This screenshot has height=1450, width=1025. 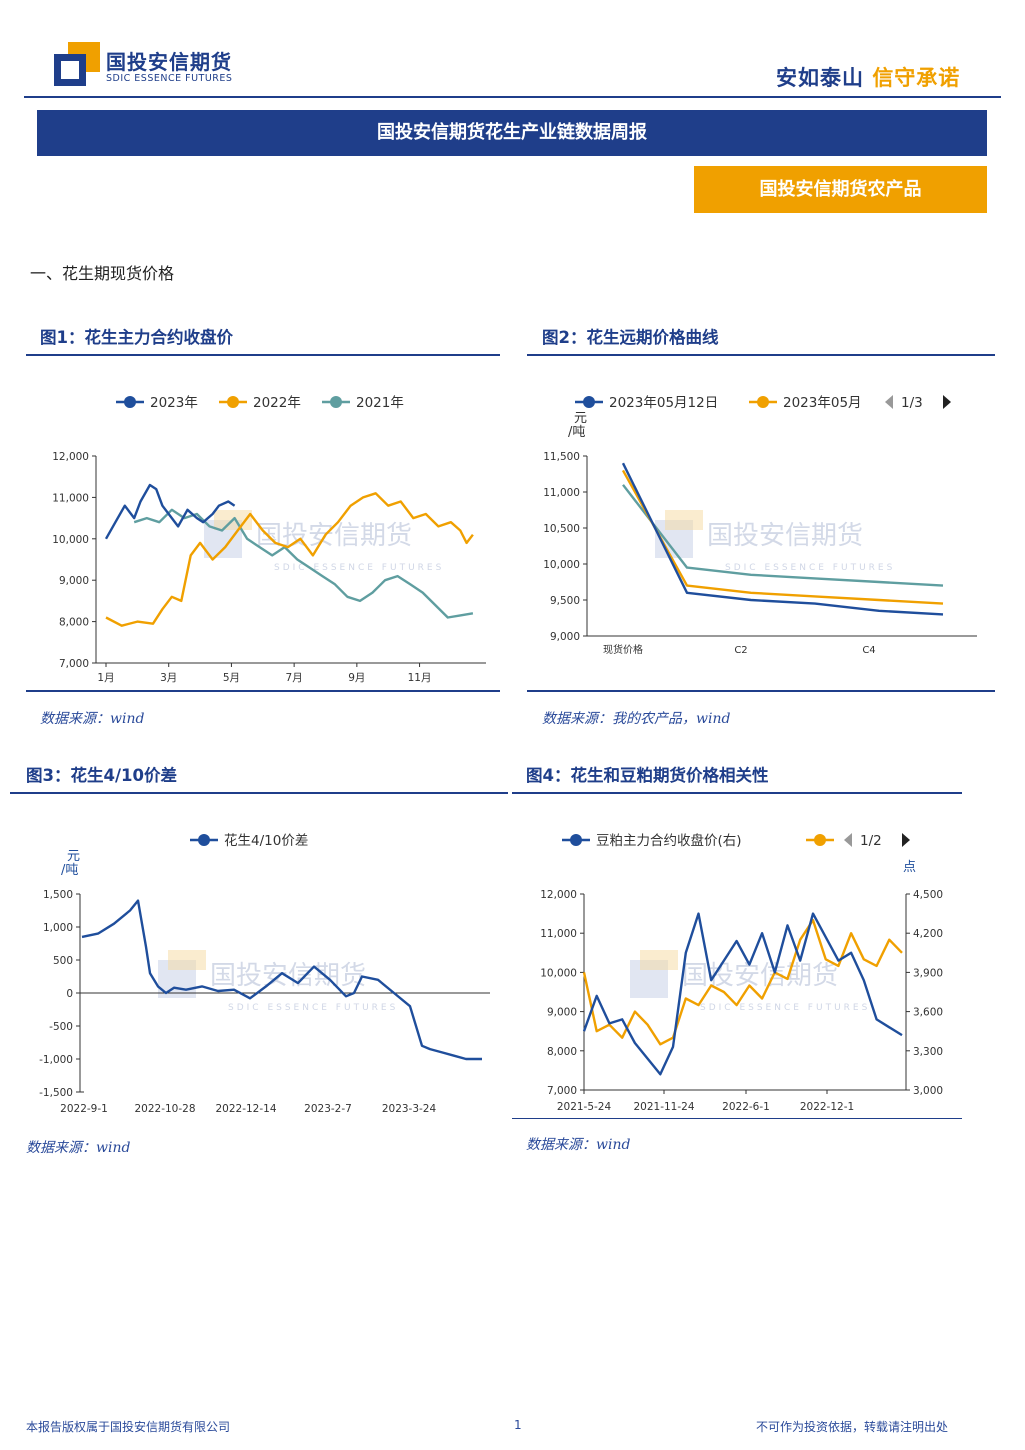 I want to click on category-tag: 国投安信期货农产品, so click(x=840, y=189).